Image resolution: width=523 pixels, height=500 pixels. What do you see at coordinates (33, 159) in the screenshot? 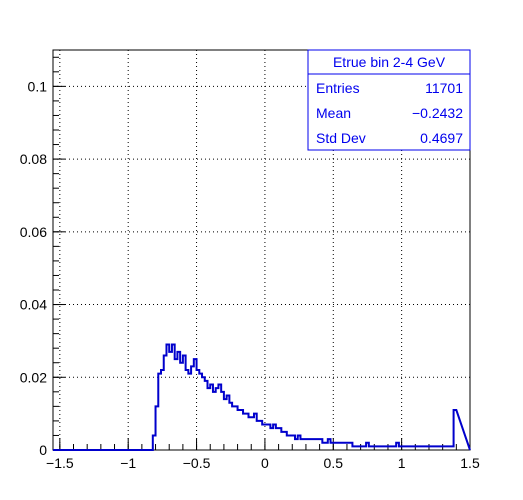
I see `y-tick-label: 0.08` at bounding box center [33, 159].